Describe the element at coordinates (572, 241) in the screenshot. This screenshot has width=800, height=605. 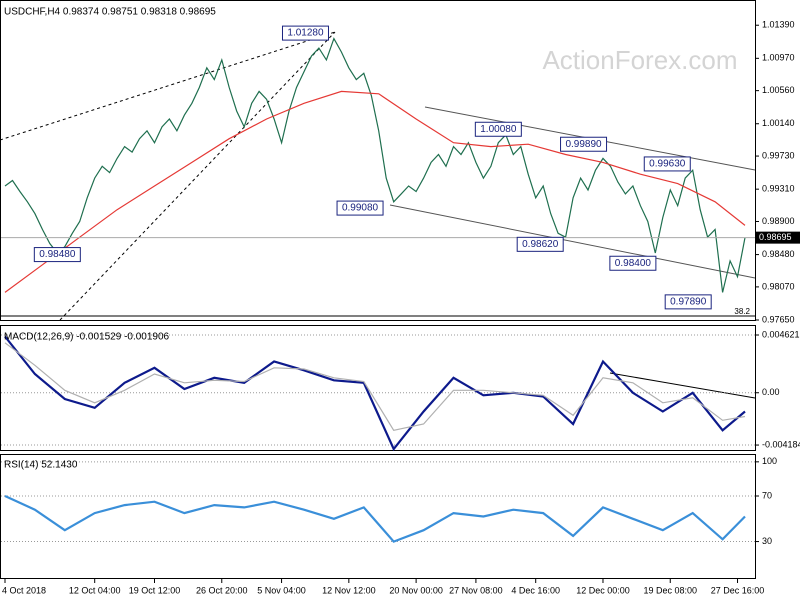
I see `channel-line` at that location.